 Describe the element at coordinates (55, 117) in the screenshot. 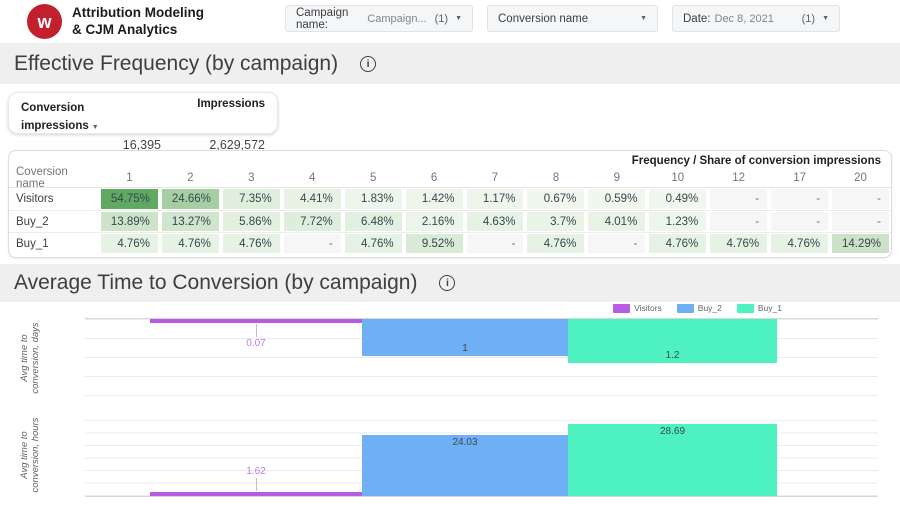

I see `conversion-impressions-header: Conversion impressions` at that location.